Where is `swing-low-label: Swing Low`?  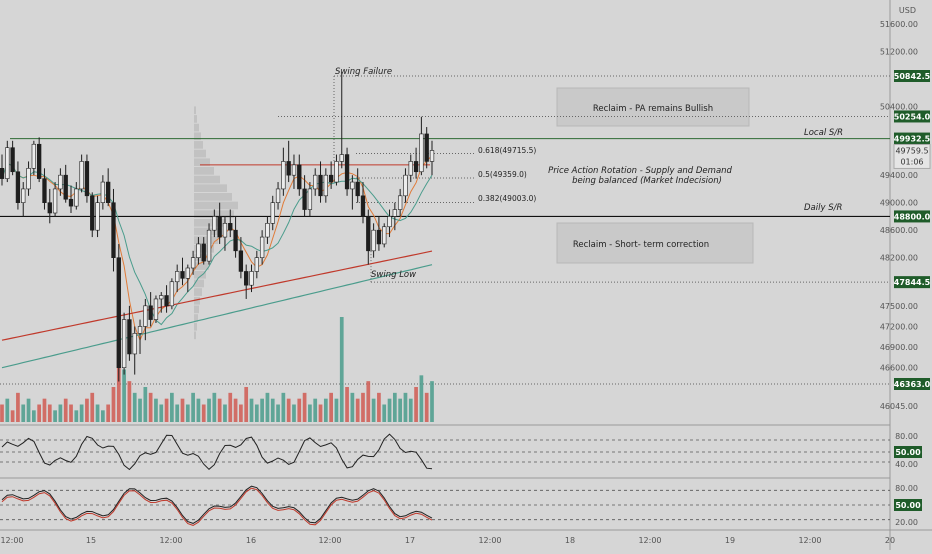
swing-low-label: Swing Low is located at coordinates (393, 275).